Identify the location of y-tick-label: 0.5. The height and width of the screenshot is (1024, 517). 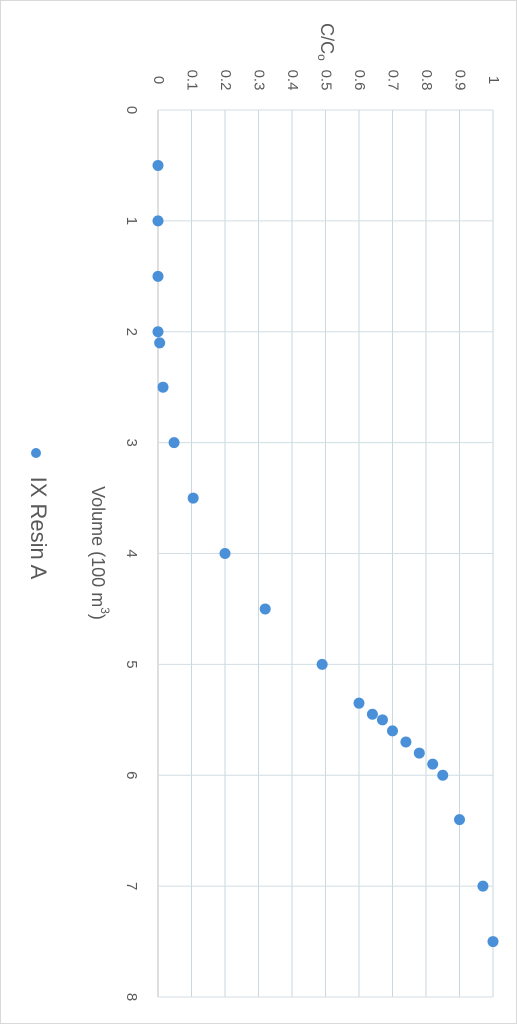
(326, 80).